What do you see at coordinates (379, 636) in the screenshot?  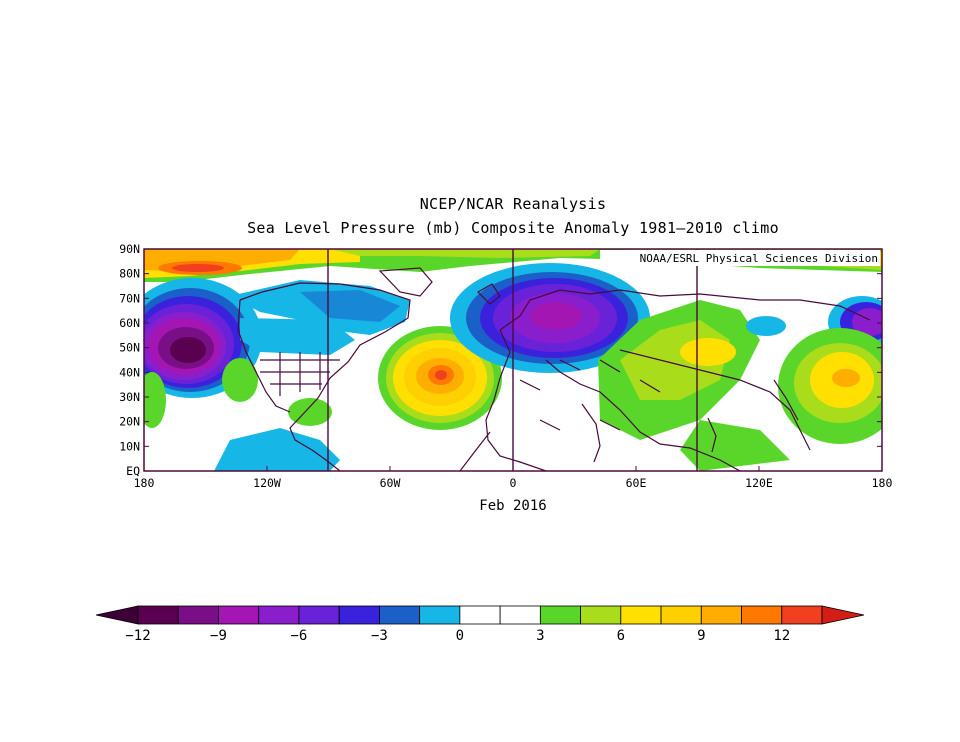 I see `colorbar-label: −3` at bounding box center [379, 636].